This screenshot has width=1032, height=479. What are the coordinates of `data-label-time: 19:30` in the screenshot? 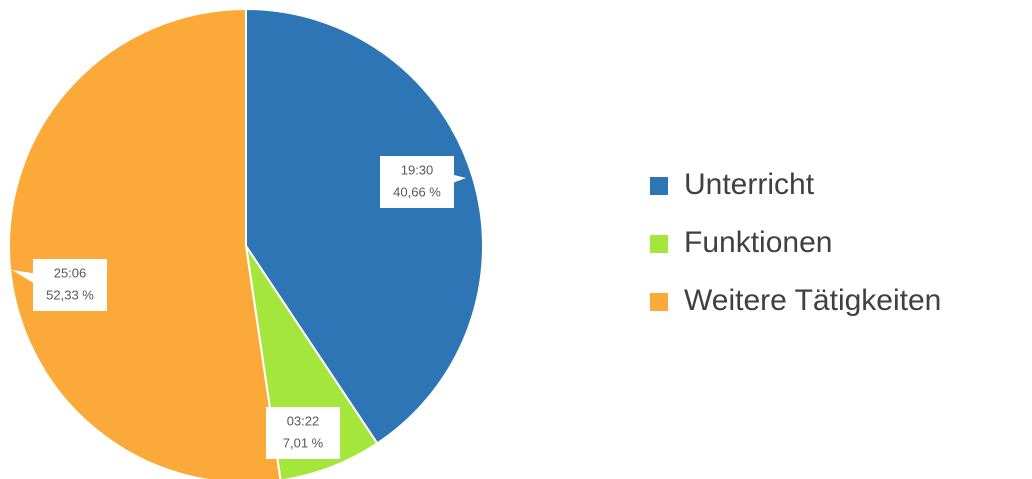 It's located at (417, 169).